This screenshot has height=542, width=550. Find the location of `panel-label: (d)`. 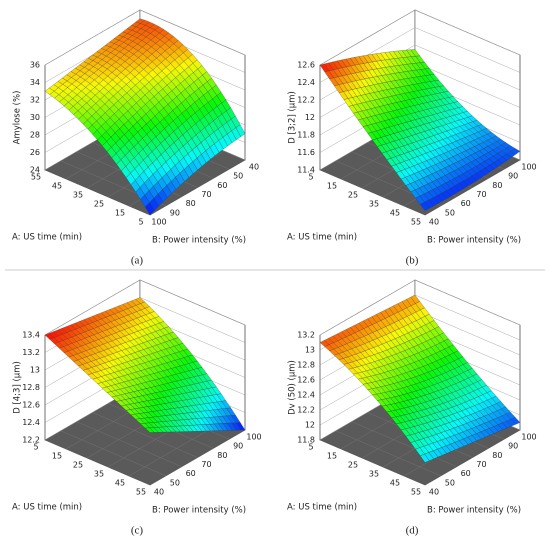

panel-label: (d) is located at coordinates (412, 531).